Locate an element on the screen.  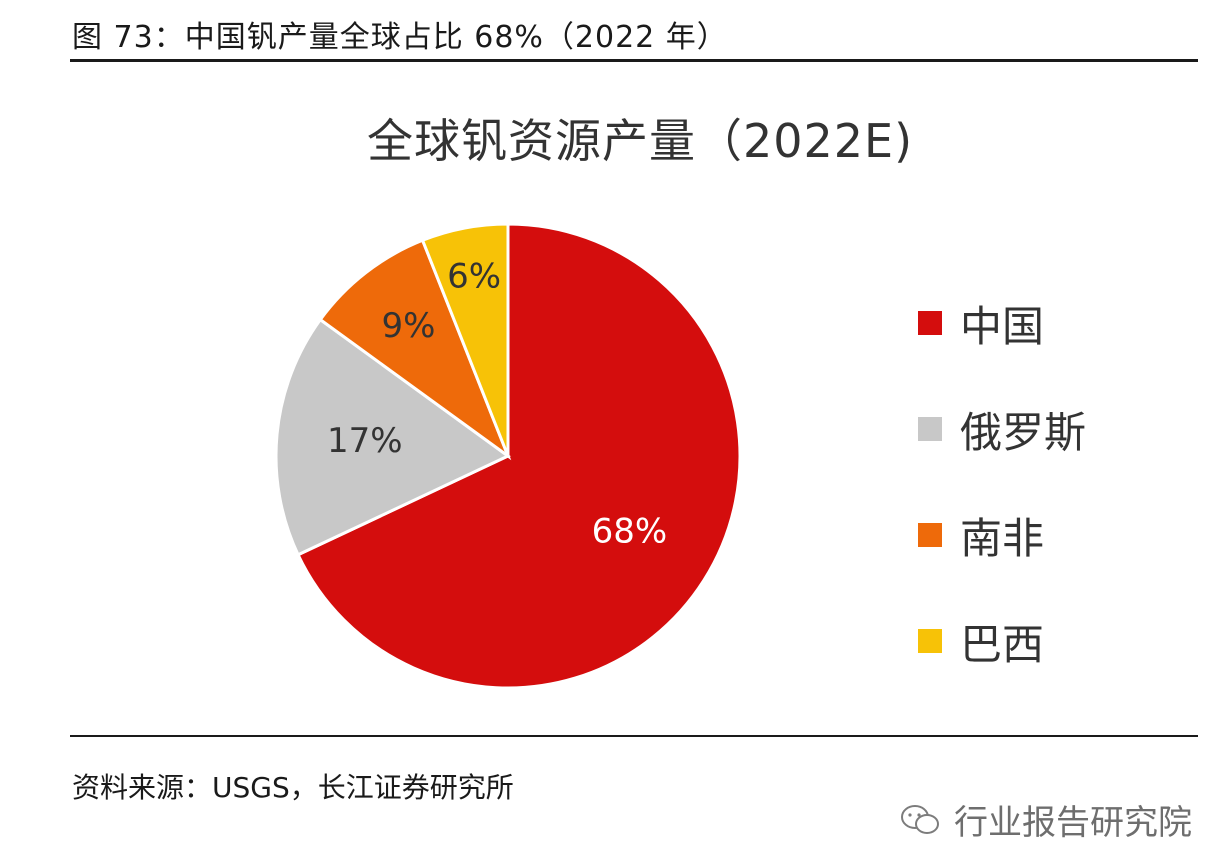
slice-label-1: 68% is located at coordinates (630, 532).